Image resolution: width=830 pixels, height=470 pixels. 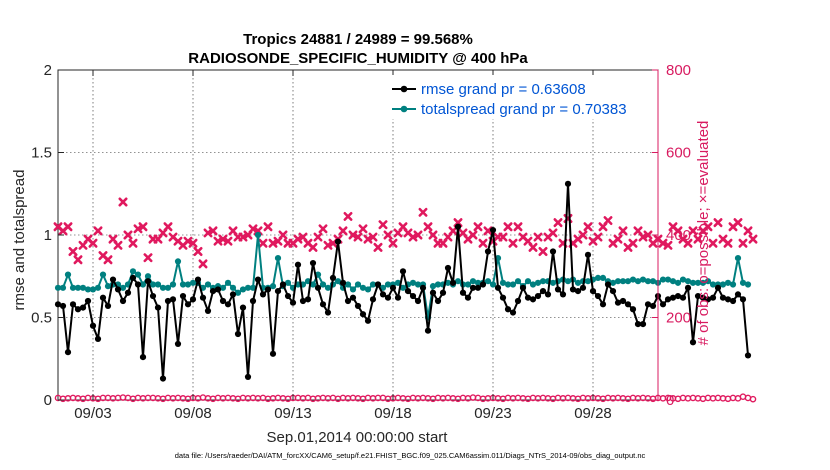 What do you see at coordinates (405, 233) in the screenshot?
I see `obs-evaluated-series` at bounding box center [405, 233].